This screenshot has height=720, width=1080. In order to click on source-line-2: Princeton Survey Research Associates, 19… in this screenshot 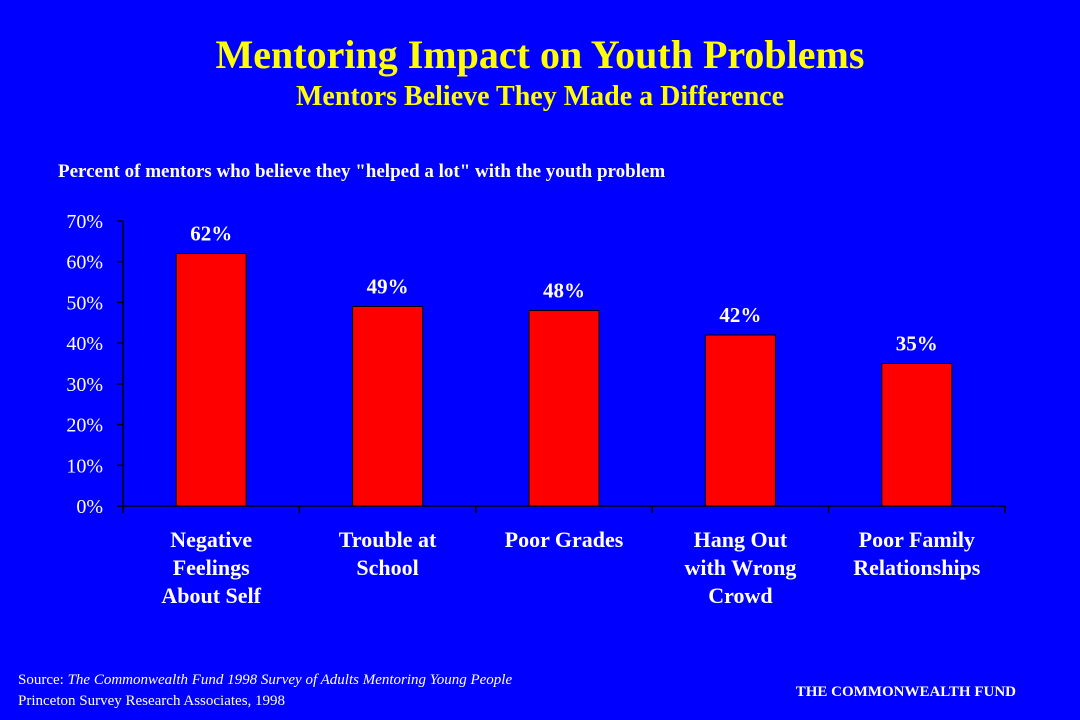, I will do `click(152, 701)`.